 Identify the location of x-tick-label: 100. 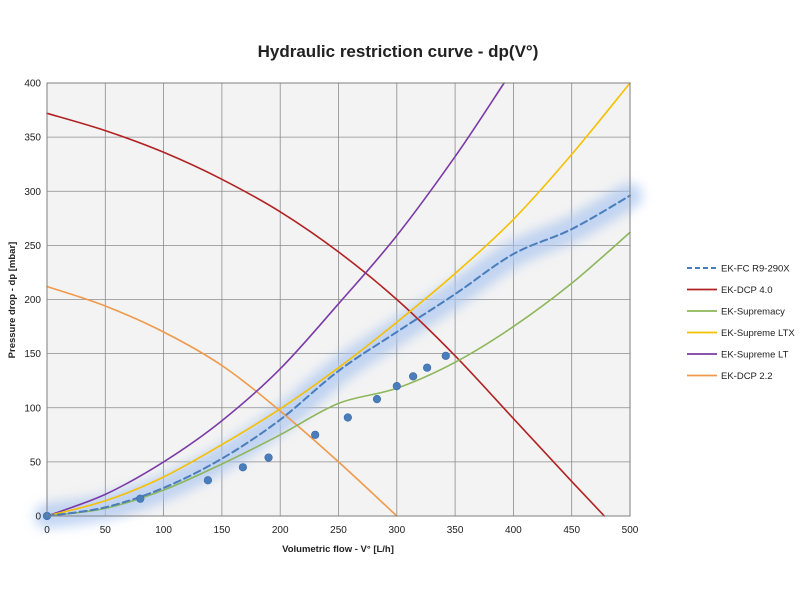
(163, 530).